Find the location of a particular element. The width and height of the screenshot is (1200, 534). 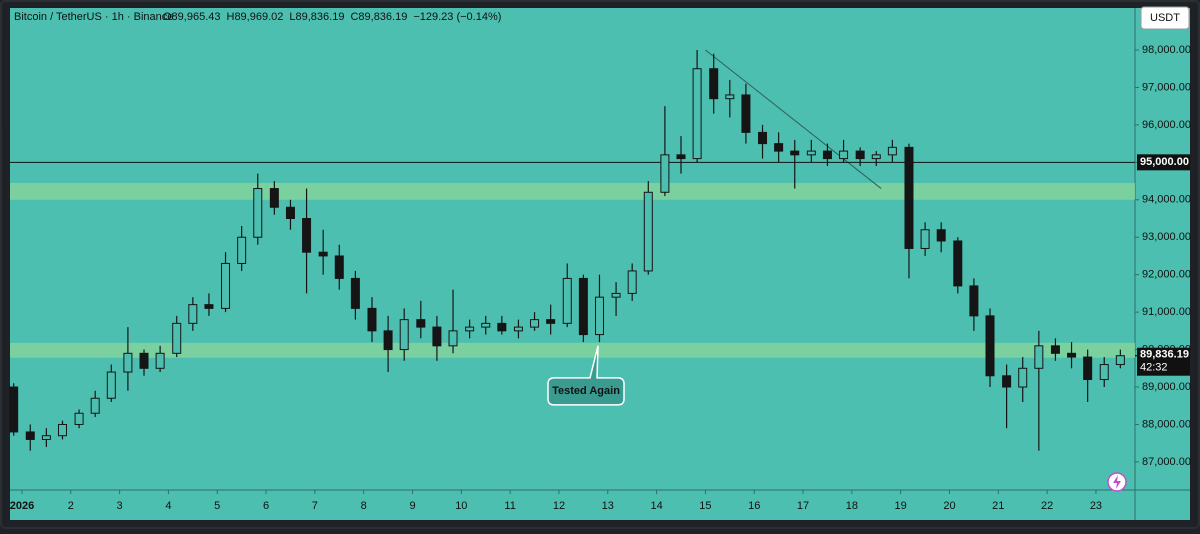

last-price-label: 89,836.19 is located at coordinates (1164, 355).